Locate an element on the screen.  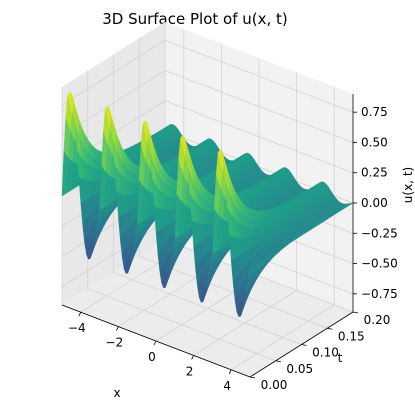
z-tick-label: −0.50 is located at coordinates (379, 264).